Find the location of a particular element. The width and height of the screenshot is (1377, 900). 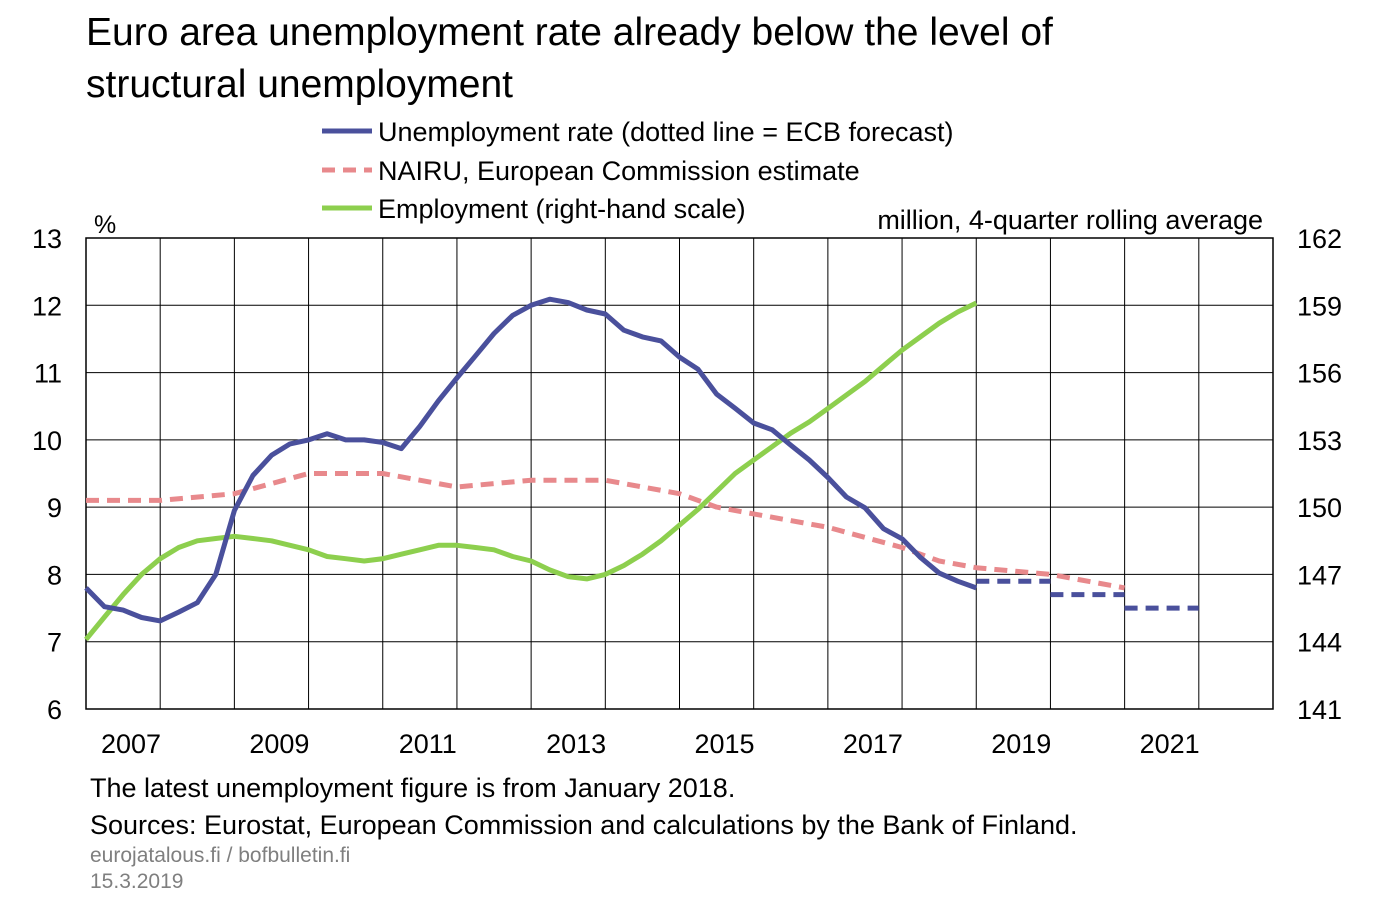

right-tick-label: 144 is located at coordinates (1319, 643).